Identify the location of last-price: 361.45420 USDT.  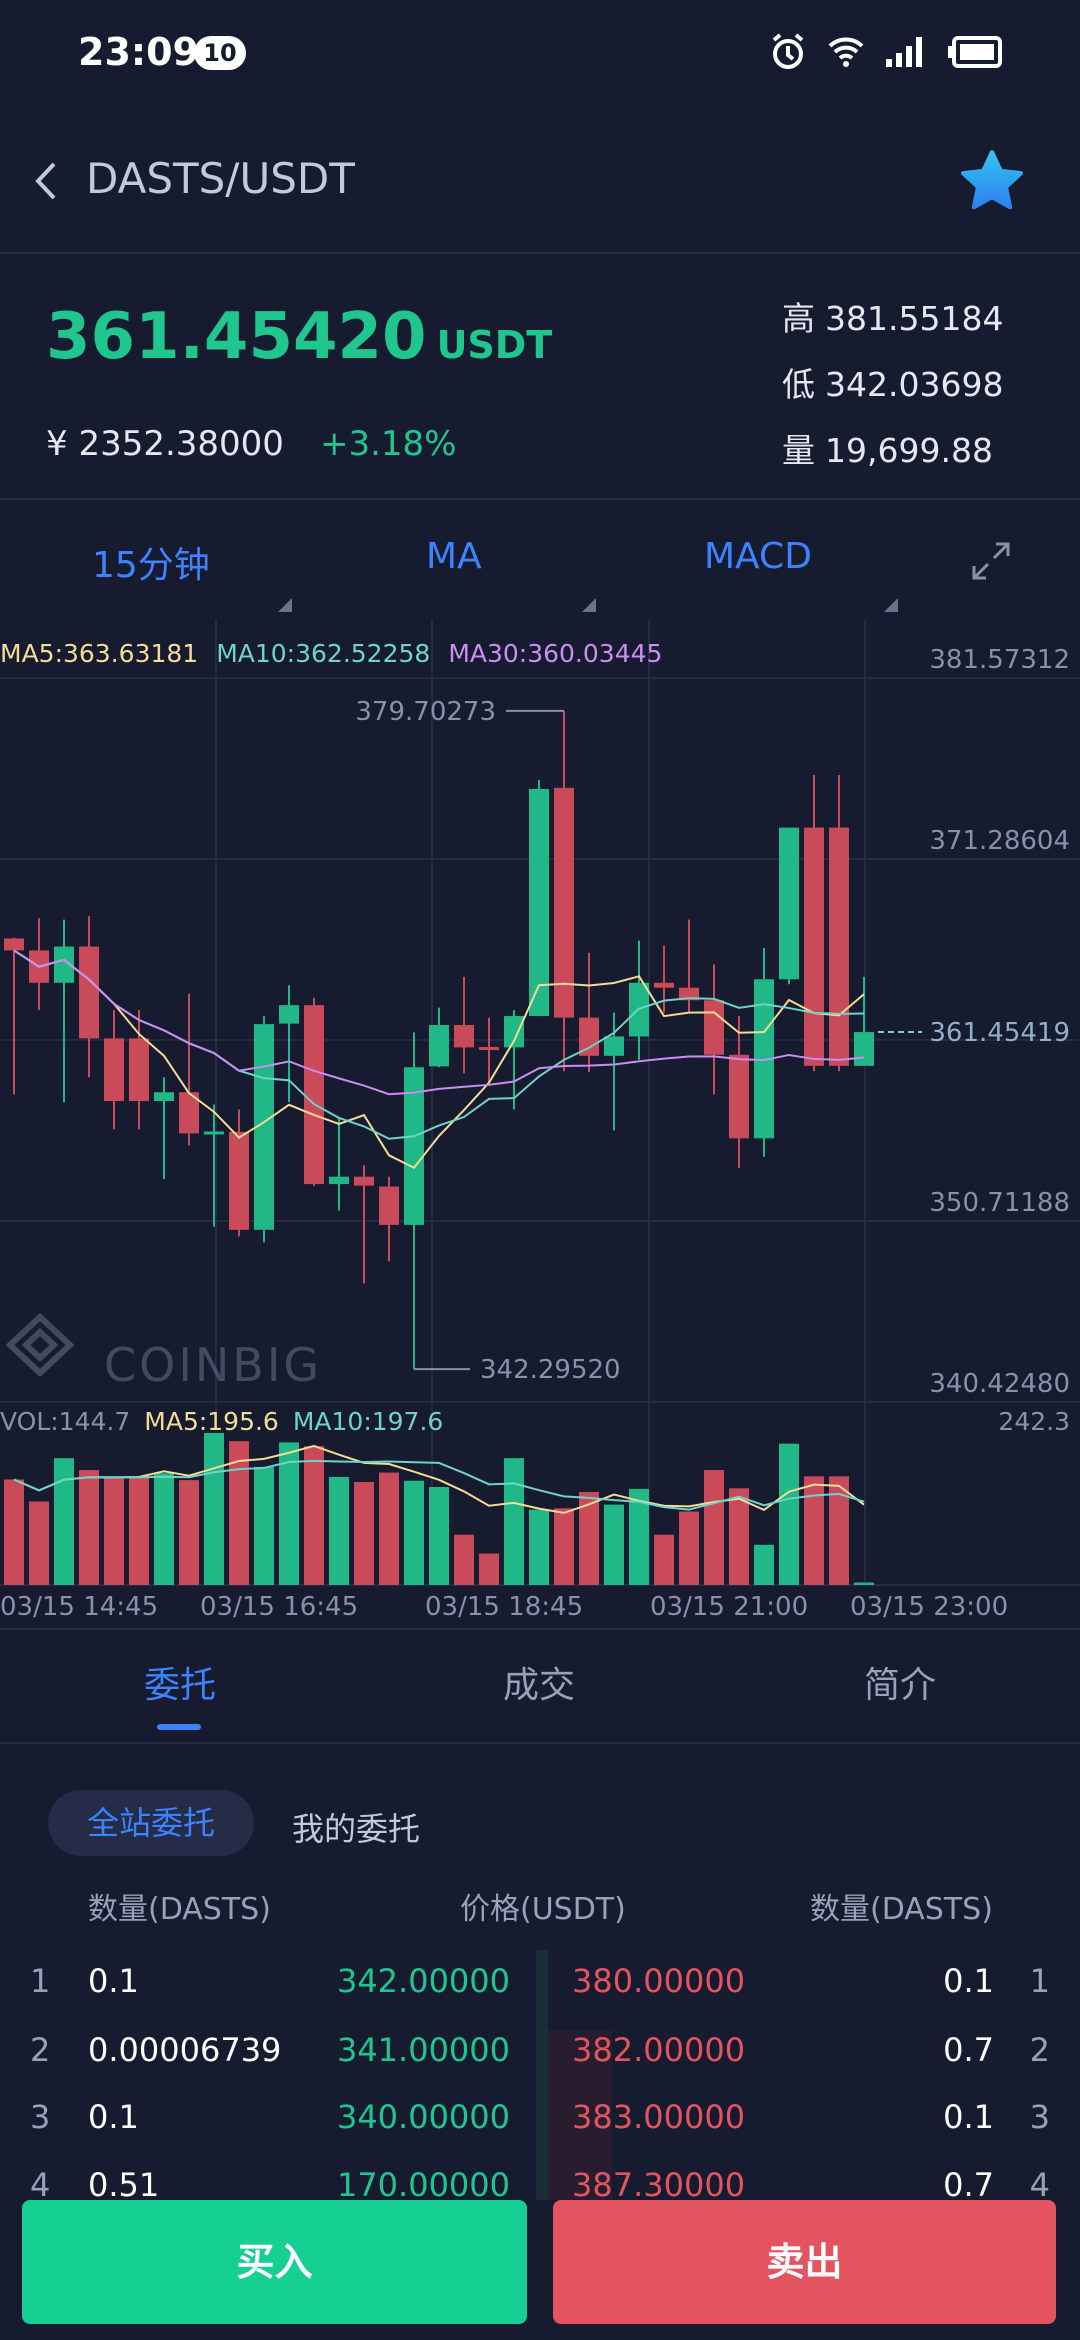
(299, 337).